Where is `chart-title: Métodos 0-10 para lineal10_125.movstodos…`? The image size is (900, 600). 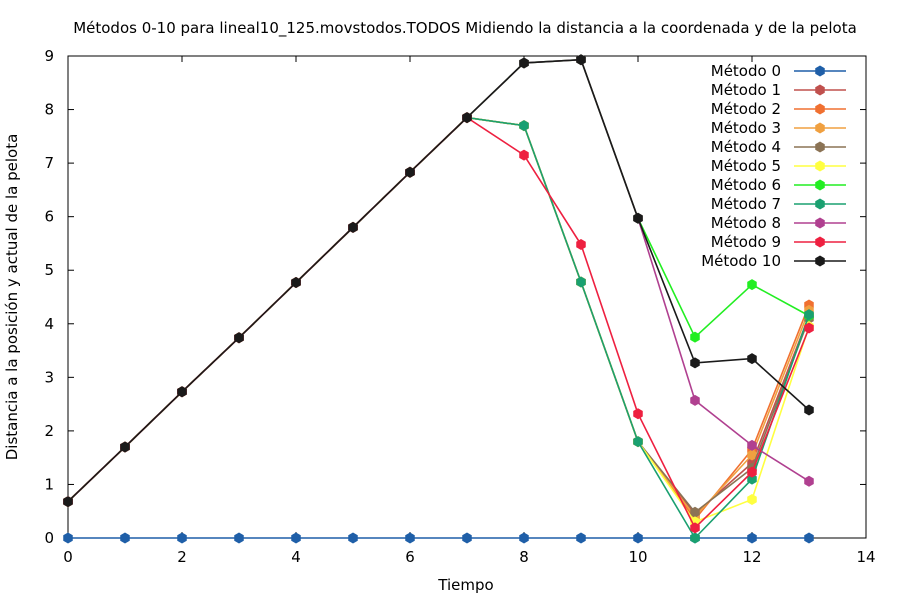 chart-title: Métodos 0-10 para lineal10_125.movstodos… is located at coordinates (465, 28).